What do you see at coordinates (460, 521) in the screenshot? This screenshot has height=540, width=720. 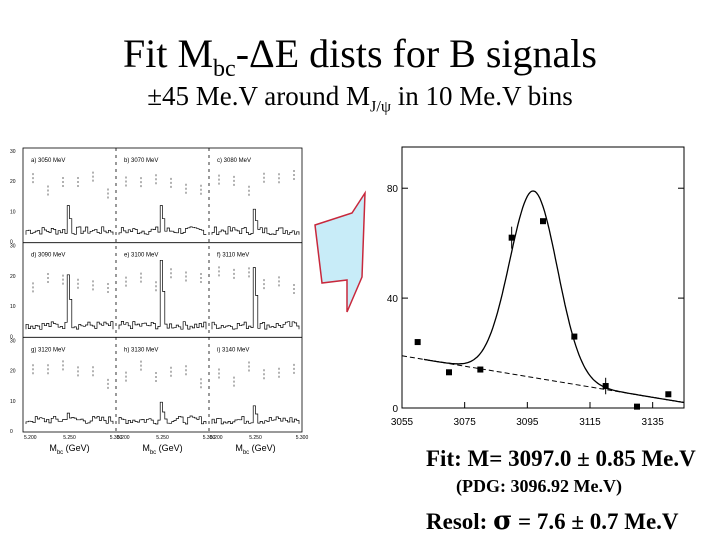 I see `resolution-label: Resol:` at bounding box center [460, 521].